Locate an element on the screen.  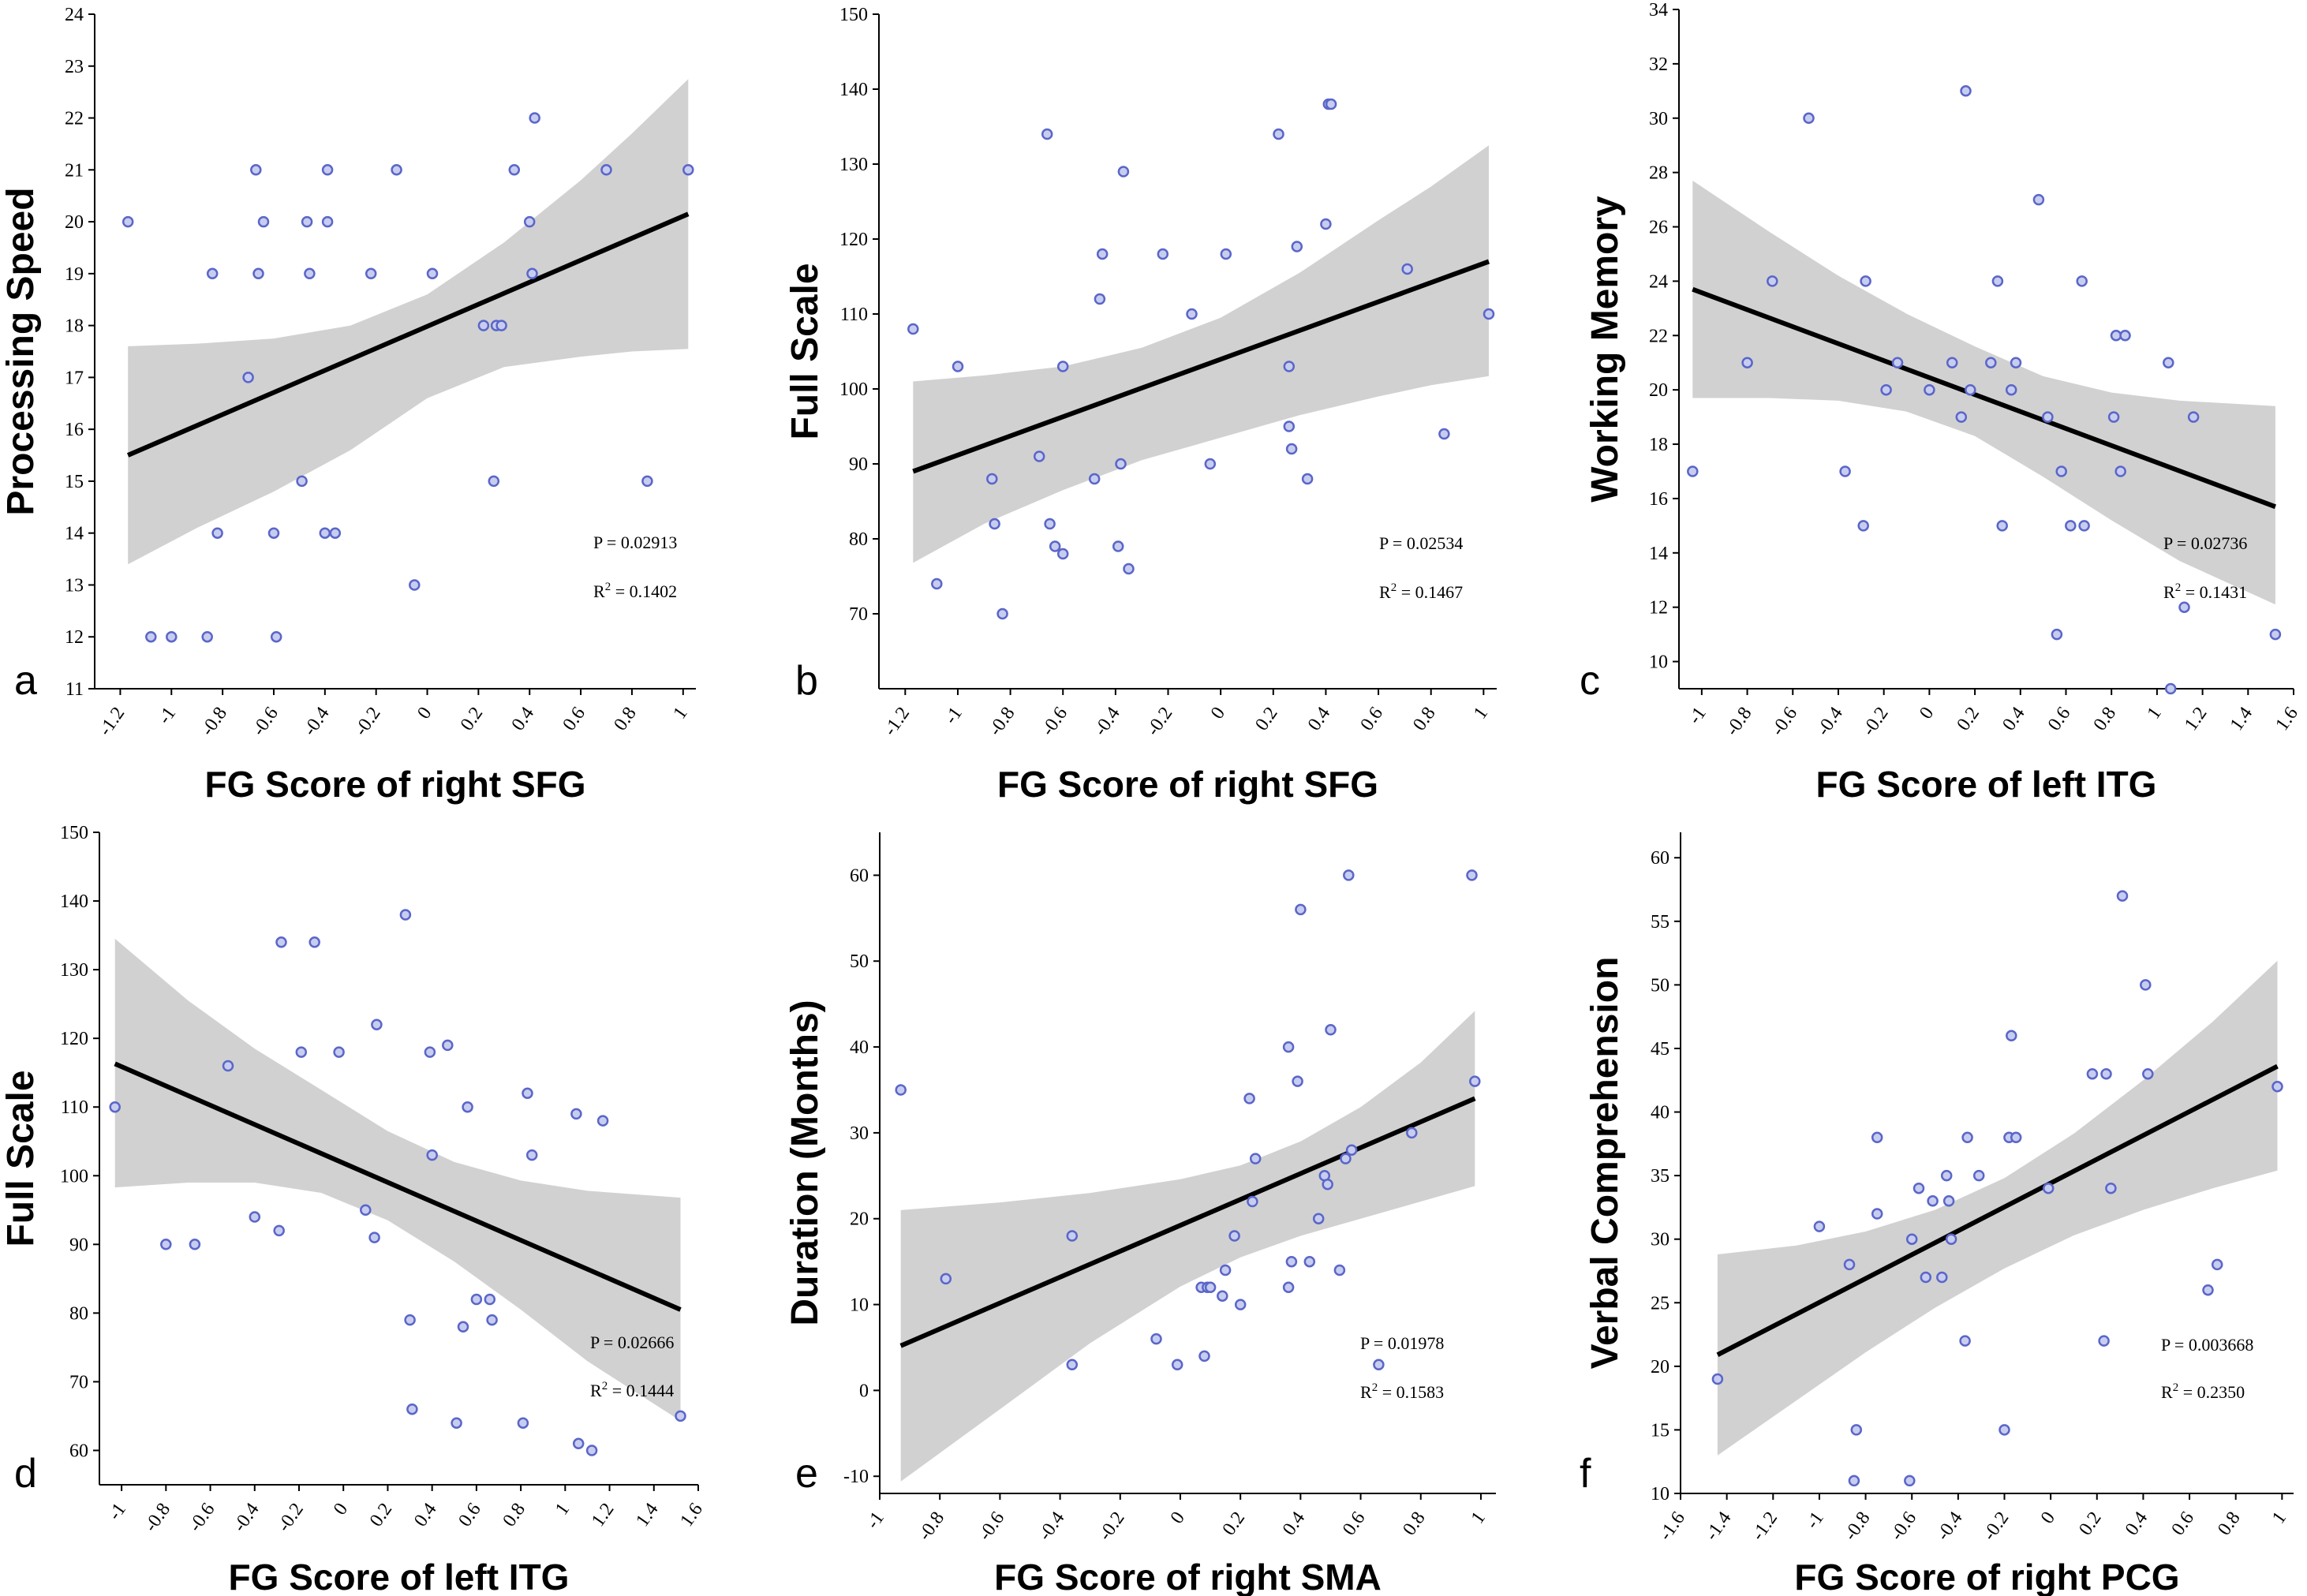
y-tick-label: 17 is located at coordinates (74, 378).